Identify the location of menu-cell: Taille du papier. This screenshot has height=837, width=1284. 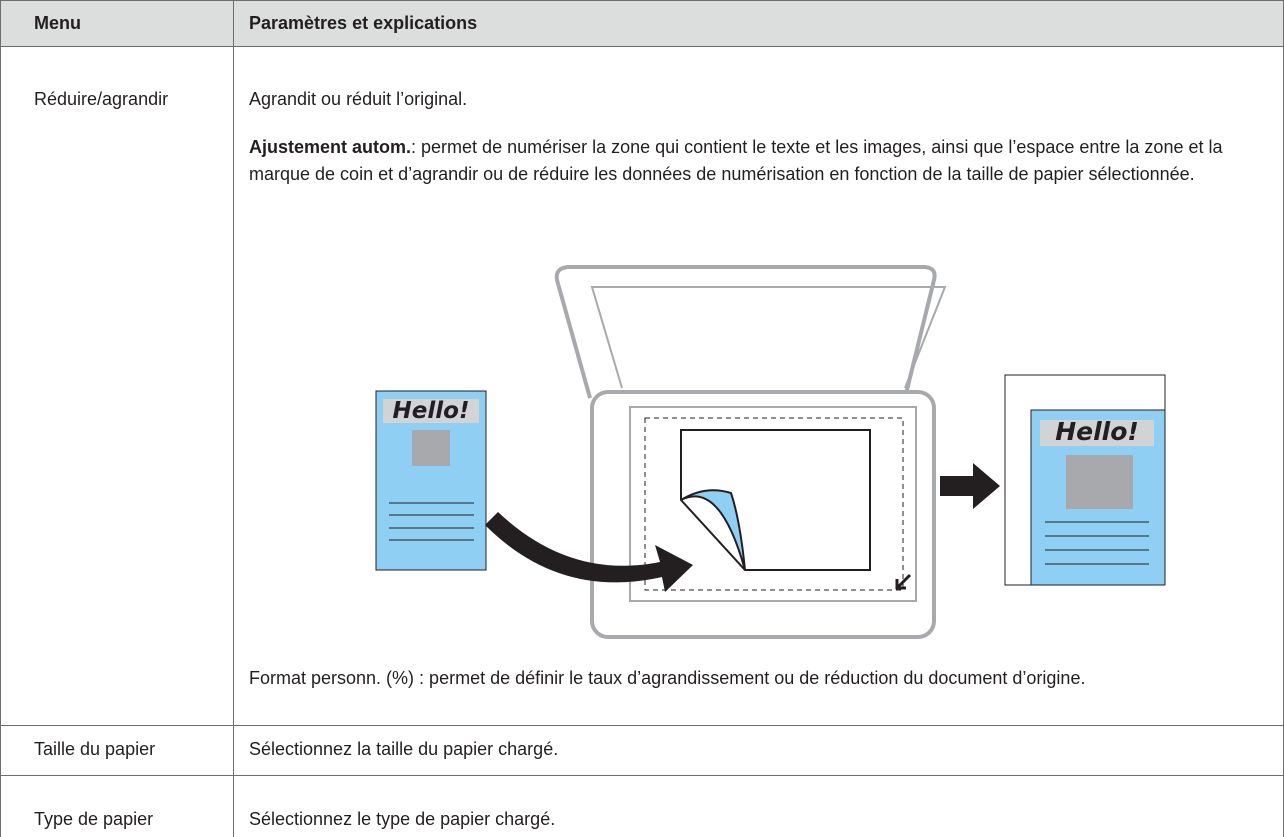
(95, 749).